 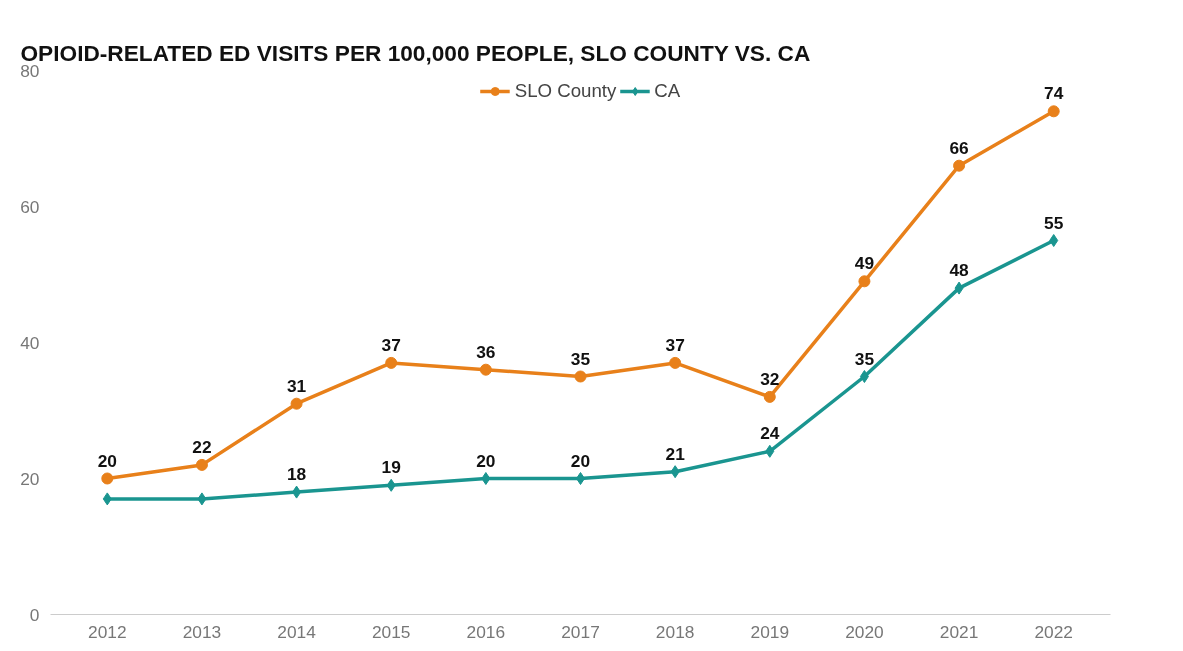 I want to click on x-tick-label: 2013, so click(x=202, y=631).